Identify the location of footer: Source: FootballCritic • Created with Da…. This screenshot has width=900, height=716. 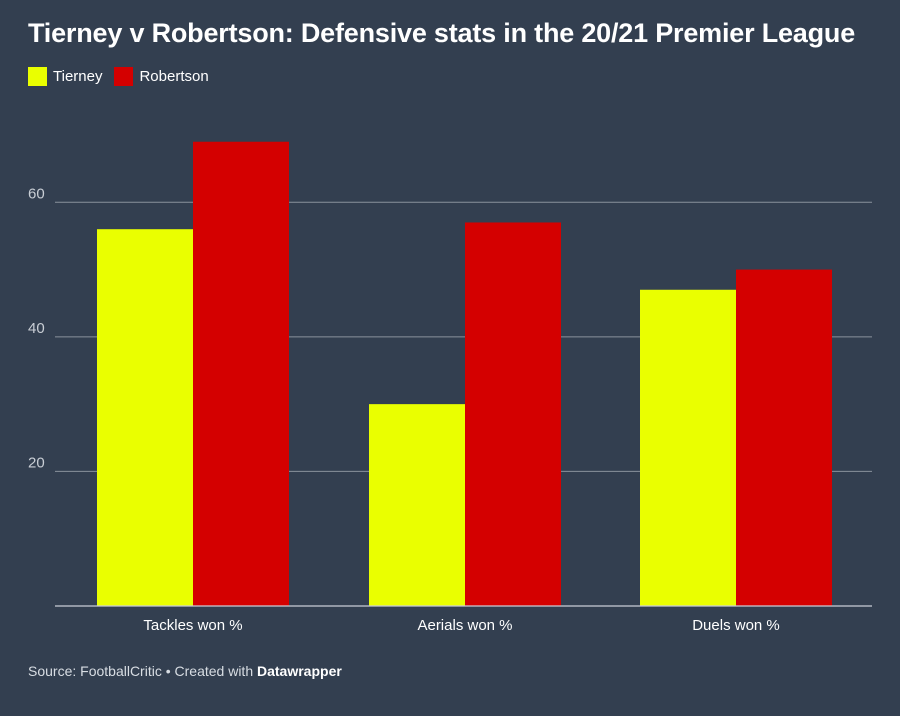
(185, 671).